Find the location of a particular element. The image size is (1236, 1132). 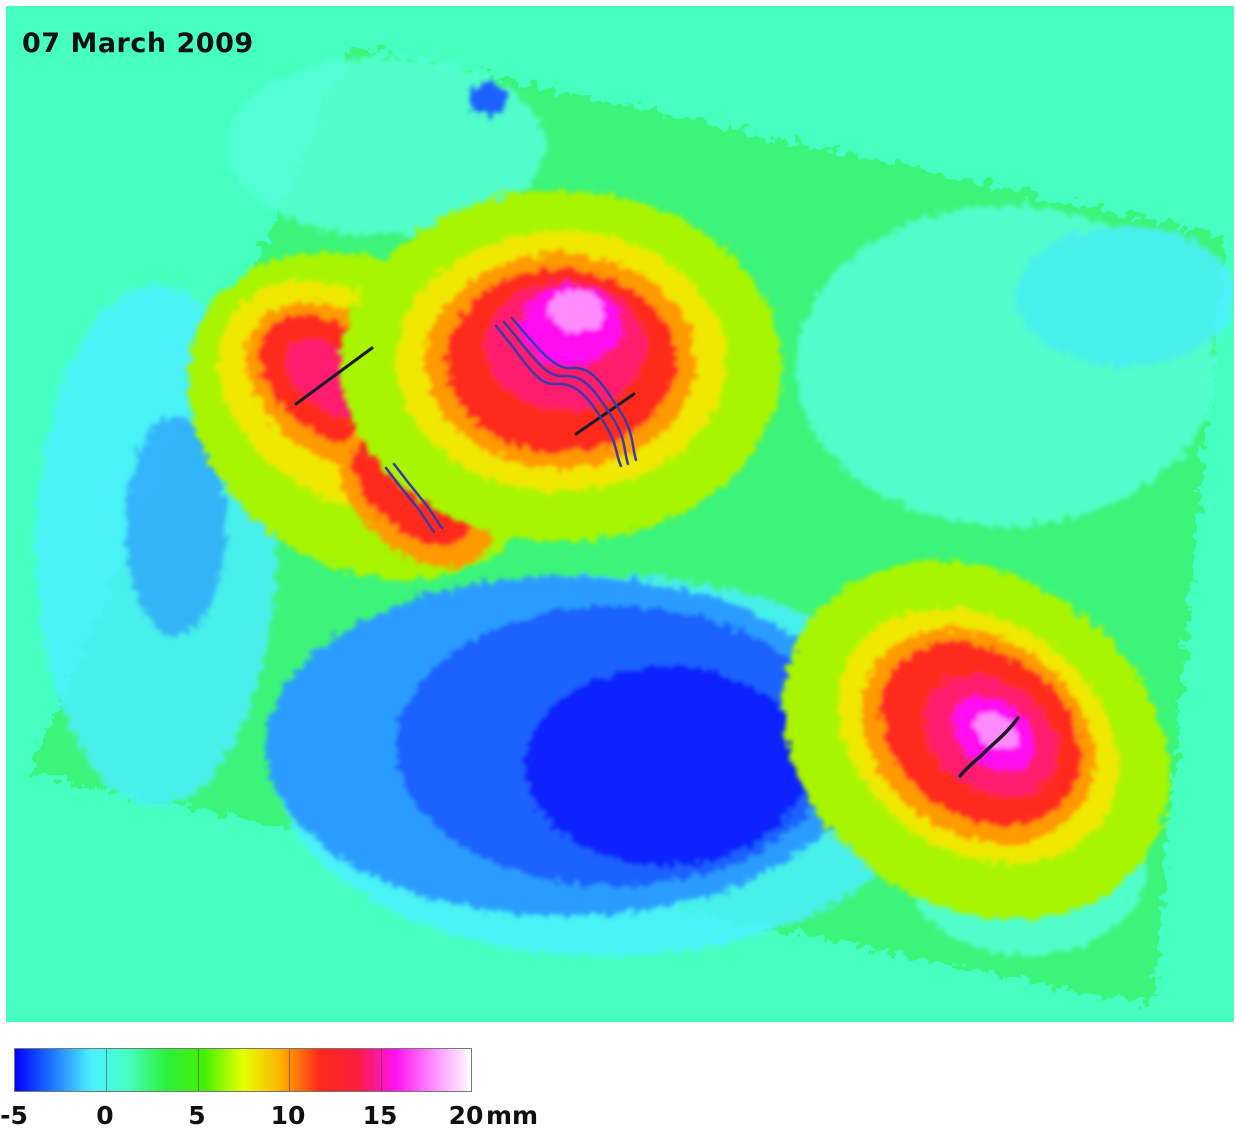

date-label: 07 March 2009 is located at coordinates (138, 43).